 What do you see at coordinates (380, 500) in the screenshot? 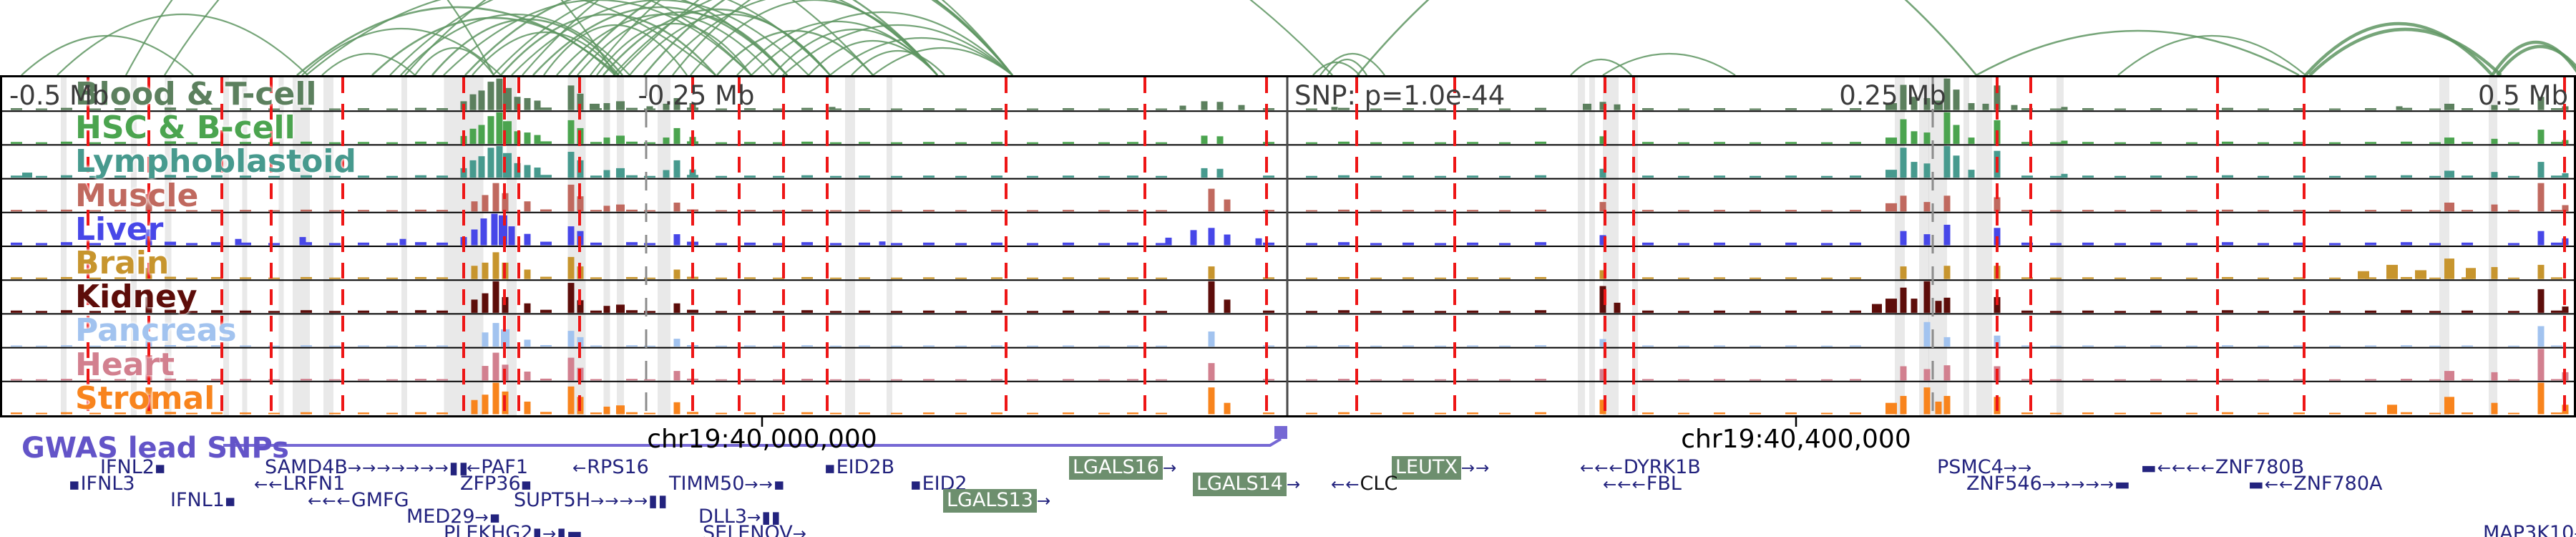
I see `gene-name: GMFG` at bounding box center [380, 500].